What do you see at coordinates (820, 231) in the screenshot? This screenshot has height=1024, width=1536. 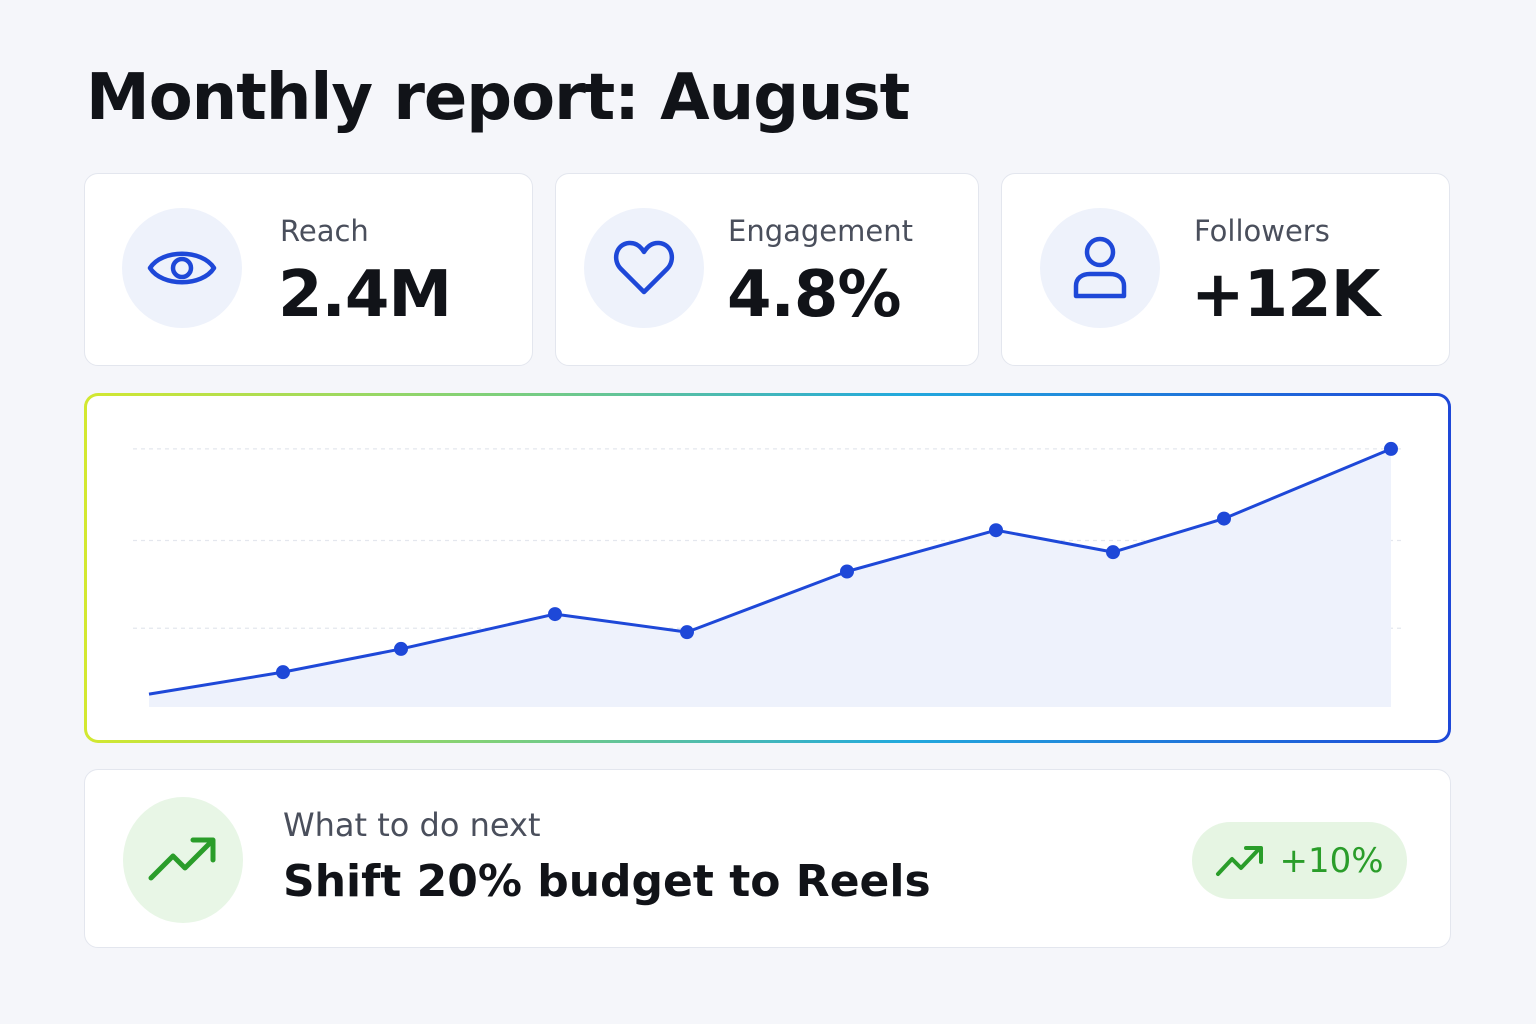 I see `kpi-label: Engagement` at bounding box center [820, 231].